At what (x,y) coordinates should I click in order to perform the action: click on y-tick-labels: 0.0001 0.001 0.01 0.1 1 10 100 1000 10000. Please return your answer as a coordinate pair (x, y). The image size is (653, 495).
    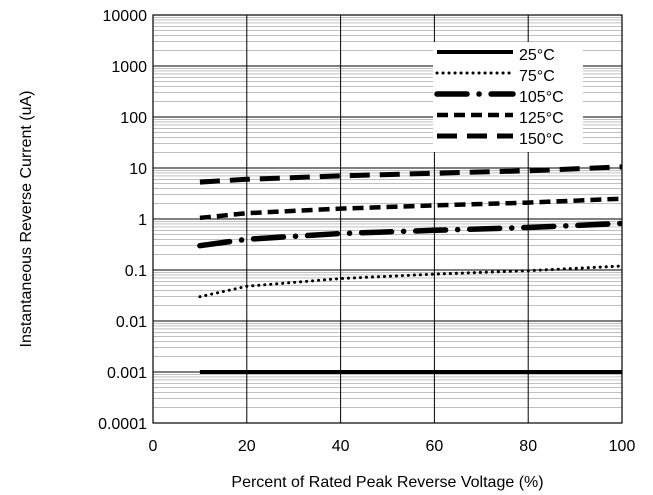
    Looking at the image, I should click on (122, 220).